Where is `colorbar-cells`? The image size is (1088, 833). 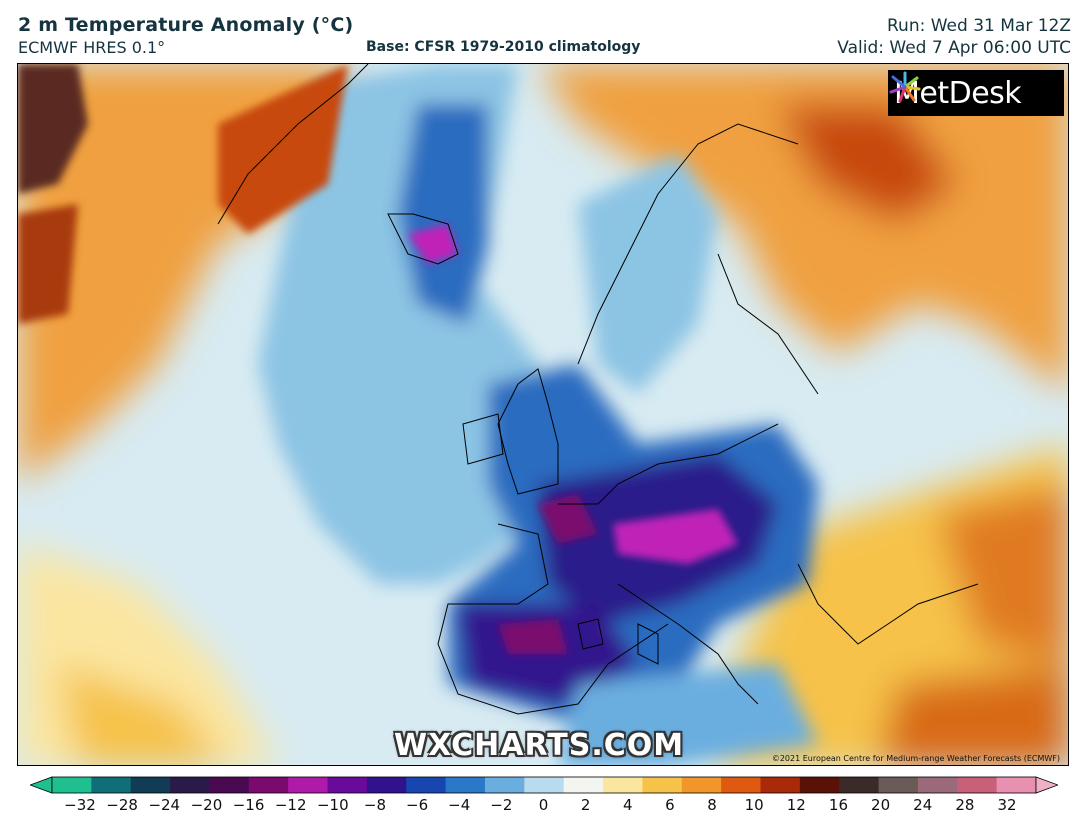 colorbar-cells is located at coordinates (544, 785).